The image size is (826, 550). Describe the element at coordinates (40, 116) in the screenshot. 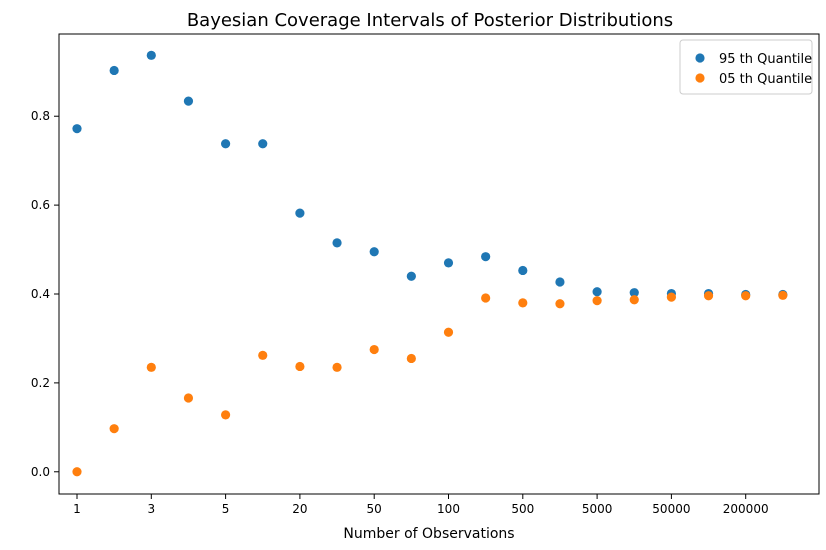

I see `y-tick-label: 0.8` at that location.